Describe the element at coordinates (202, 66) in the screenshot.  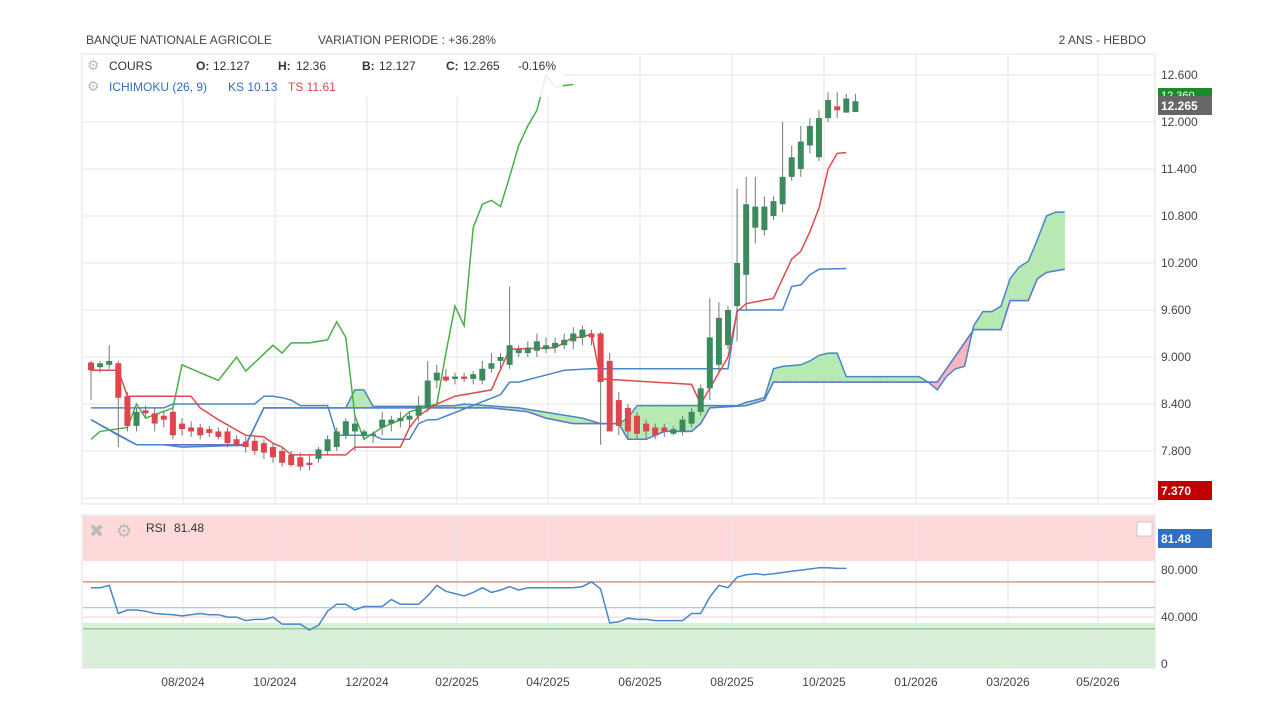
I see `open-label: O:` at that location.